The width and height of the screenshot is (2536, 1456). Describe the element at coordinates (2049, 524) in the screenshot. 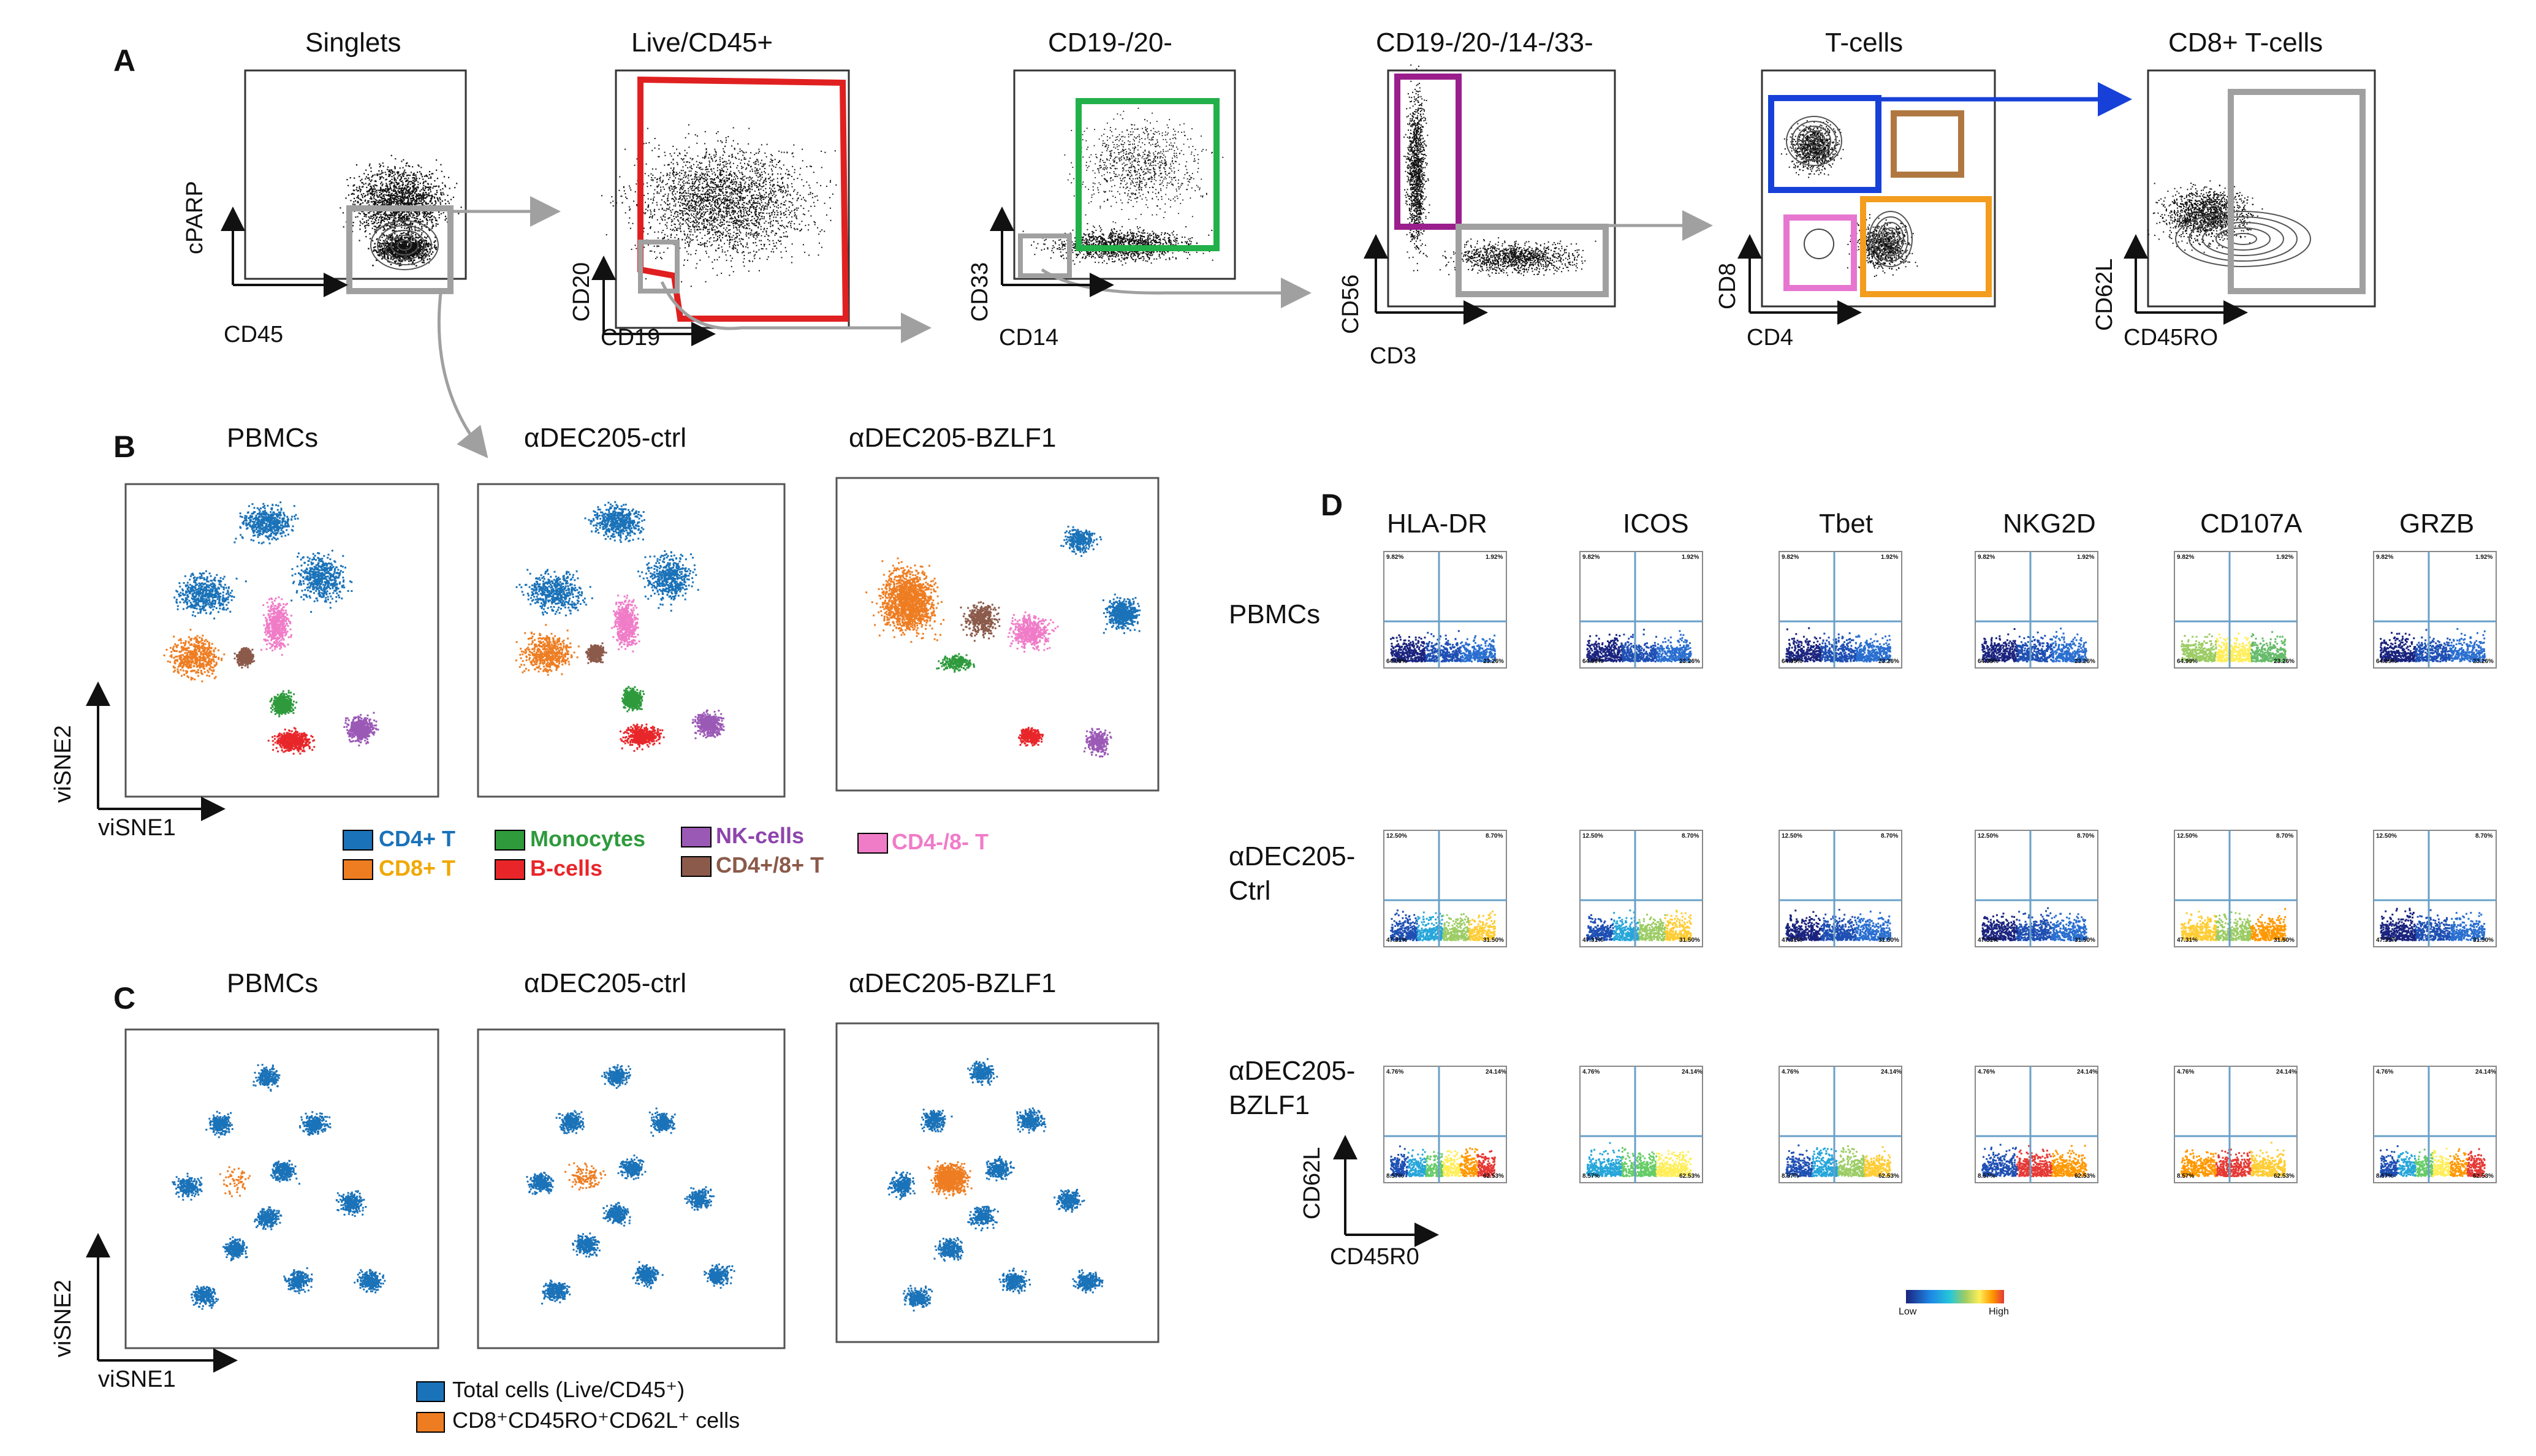

I see `d-col-nkg2d: NKG2D` at that location.